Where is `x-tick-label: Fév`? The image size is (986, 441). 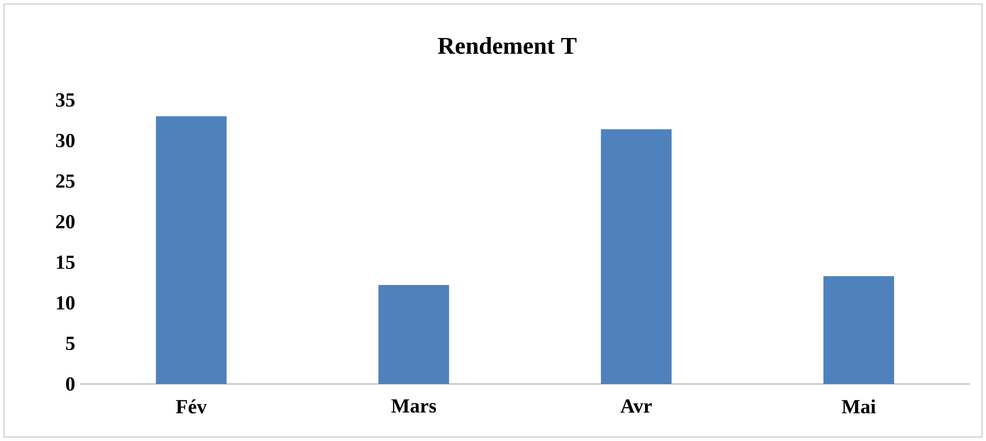
x-tick-label: Fév is located at coordinates (191, 406).